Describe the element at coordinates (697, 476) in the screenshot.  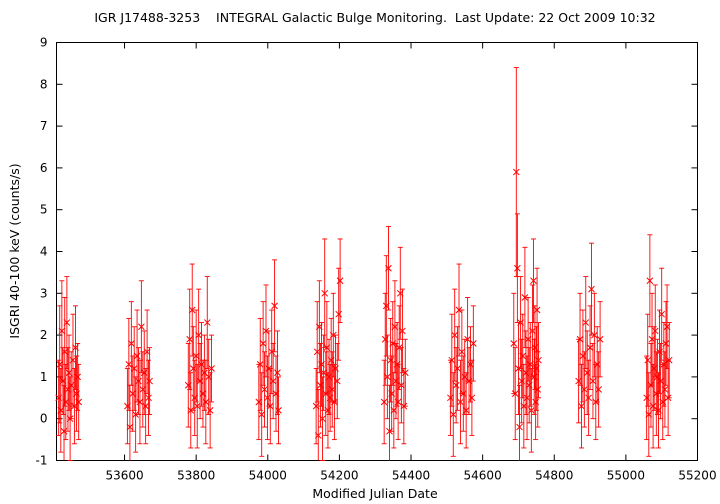
I see `x-tick-label: 55200` at that location.